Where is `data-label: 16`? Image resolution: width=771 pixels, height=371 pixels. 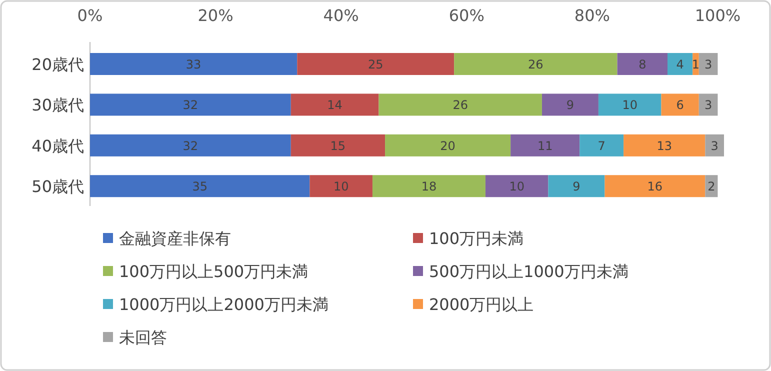
data-label: 16 is located at coordinates (655, 187).